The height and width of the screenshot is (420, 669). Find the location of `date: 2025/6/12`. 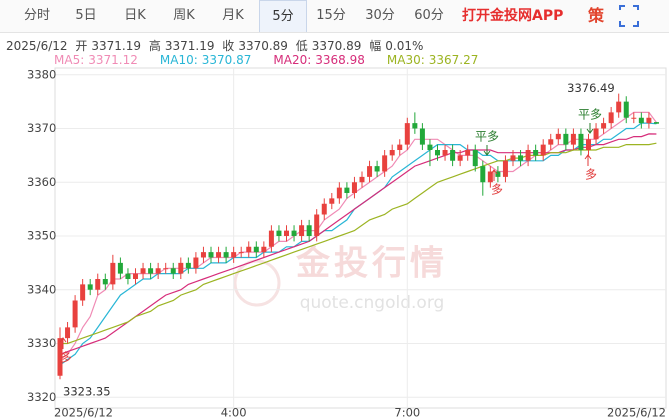

date: 2025/6/12 is located at coordinates (37, 46).